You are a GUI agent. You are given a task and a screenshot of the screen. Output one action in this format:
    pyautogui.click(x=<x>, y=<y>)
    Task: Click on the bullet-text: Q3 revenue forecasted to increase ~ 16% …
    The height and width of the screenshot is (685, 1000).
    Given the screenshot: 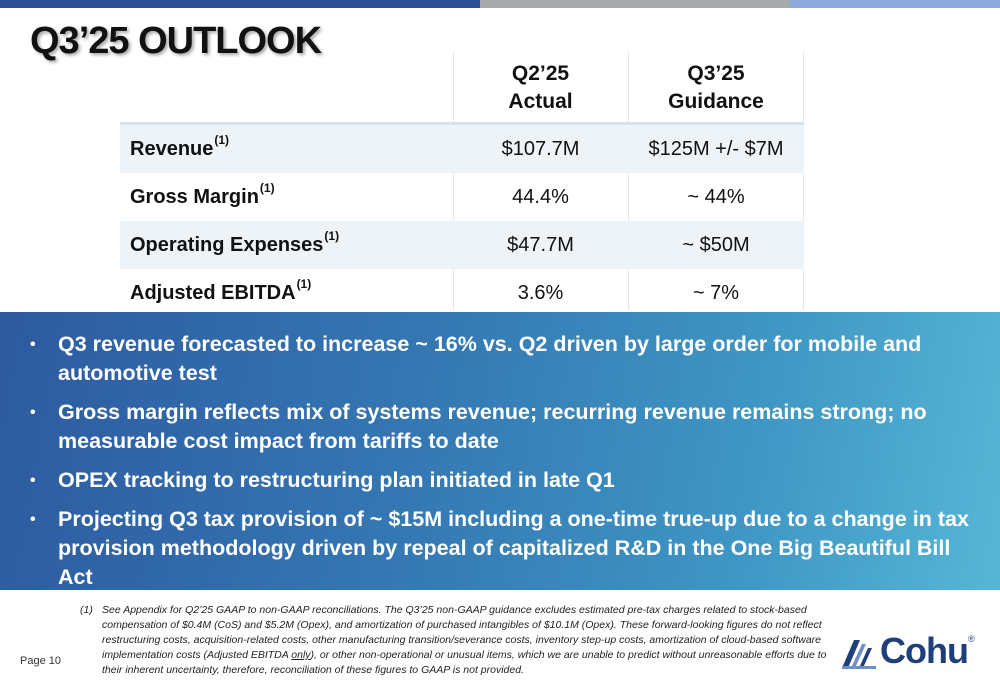 What is the action you would take?
    pyautogui.click(x=490, y=358)
    